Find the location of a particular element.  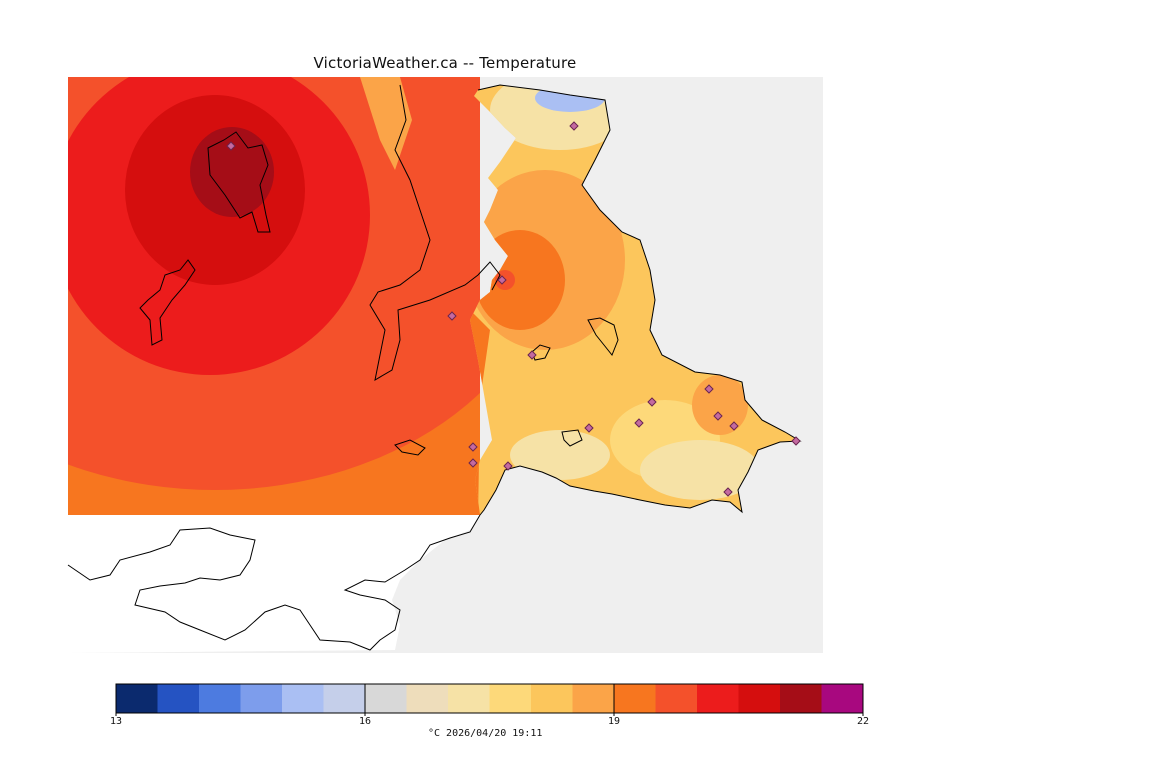

colorbar is located at coordinates (489, 699).